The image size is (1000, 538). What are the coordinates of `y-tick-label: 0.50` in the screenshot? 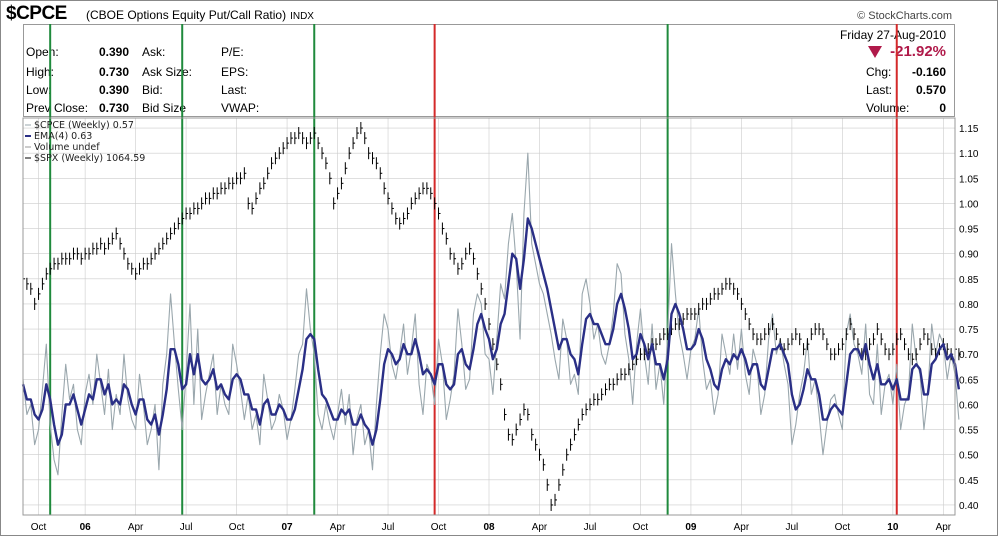 It's located at (969, 456).